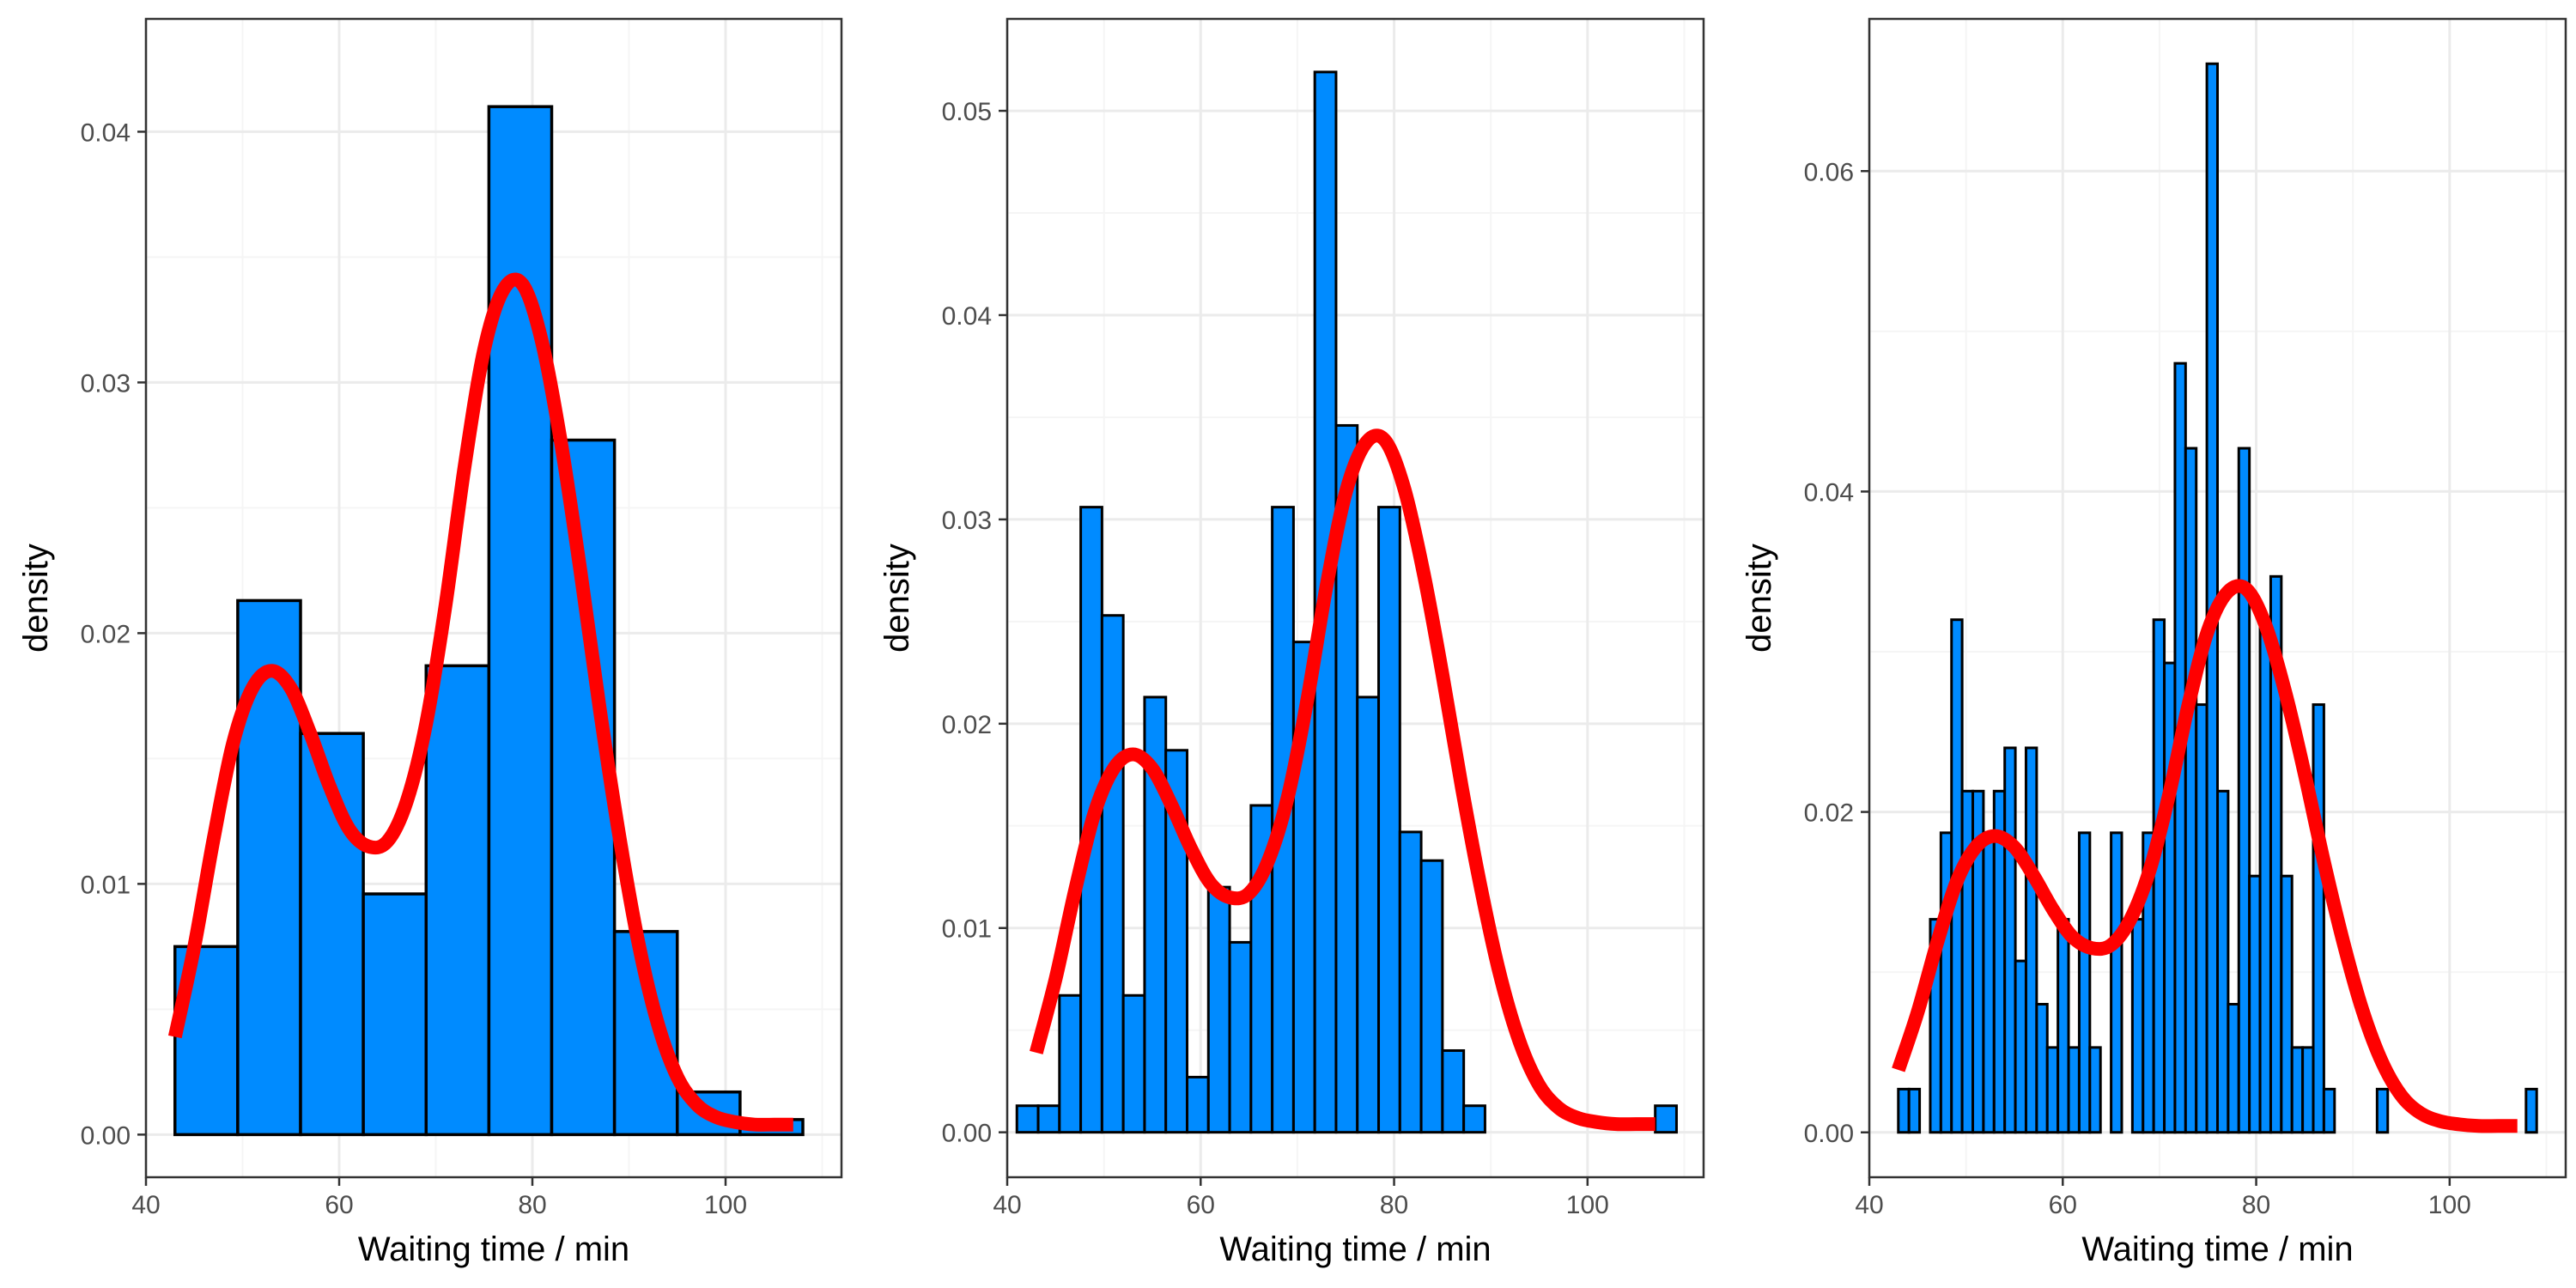 The width and height of the screenshot is (2576, 1288). I want to click on y-tick-label: 0.06, so click(1829, 172).